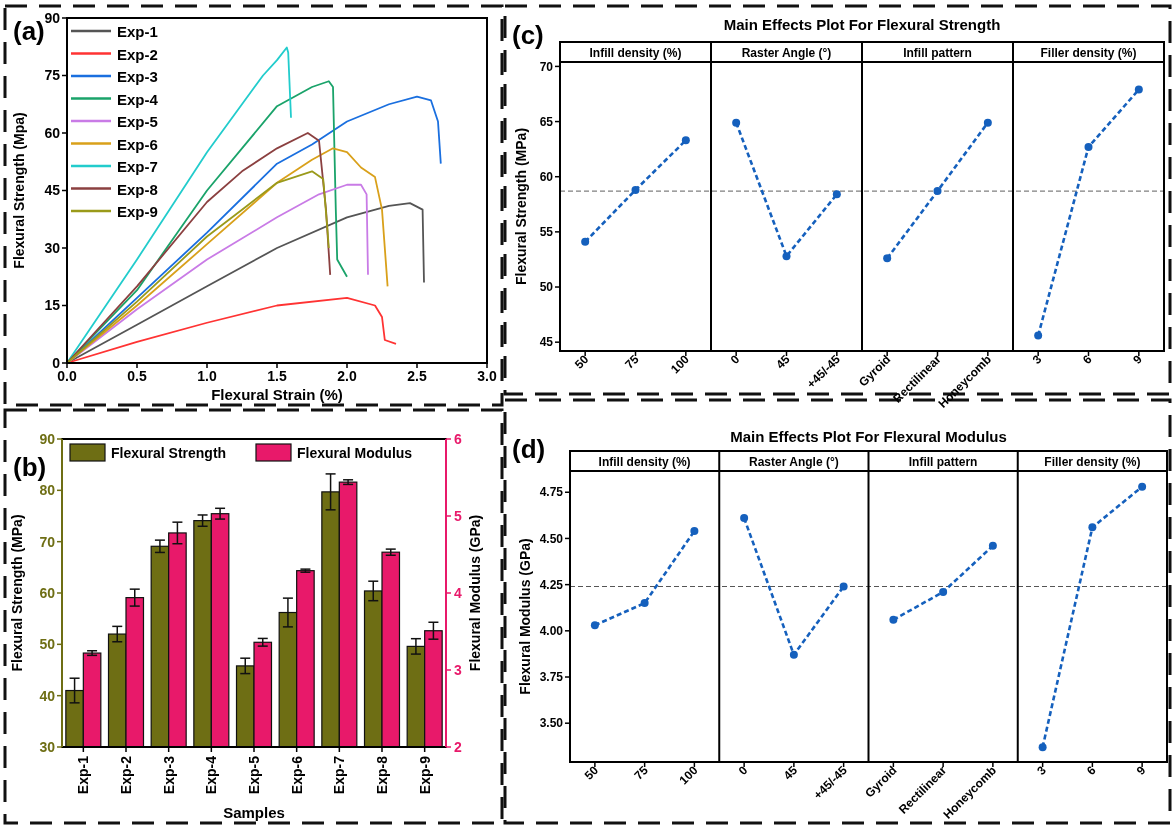 The height and width of the screenshot is (830, 1176). What do you see at coordinates (868, 436) in the screenshot?
I see `chart-title: Main Effects Plot For Flexural Modulus` at bounding box center [868, 436].